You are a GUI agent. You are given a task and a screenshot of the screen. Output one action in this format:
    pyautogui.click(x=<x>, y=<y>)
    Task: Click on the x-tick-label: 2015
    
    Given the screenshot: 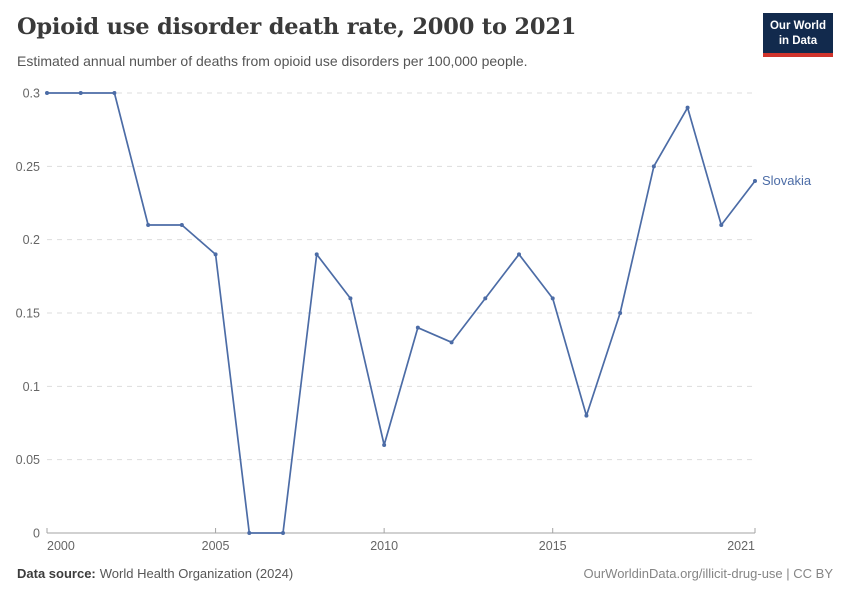 What is the action you would take?
    pyautogui.click(x=553, y=546)
    